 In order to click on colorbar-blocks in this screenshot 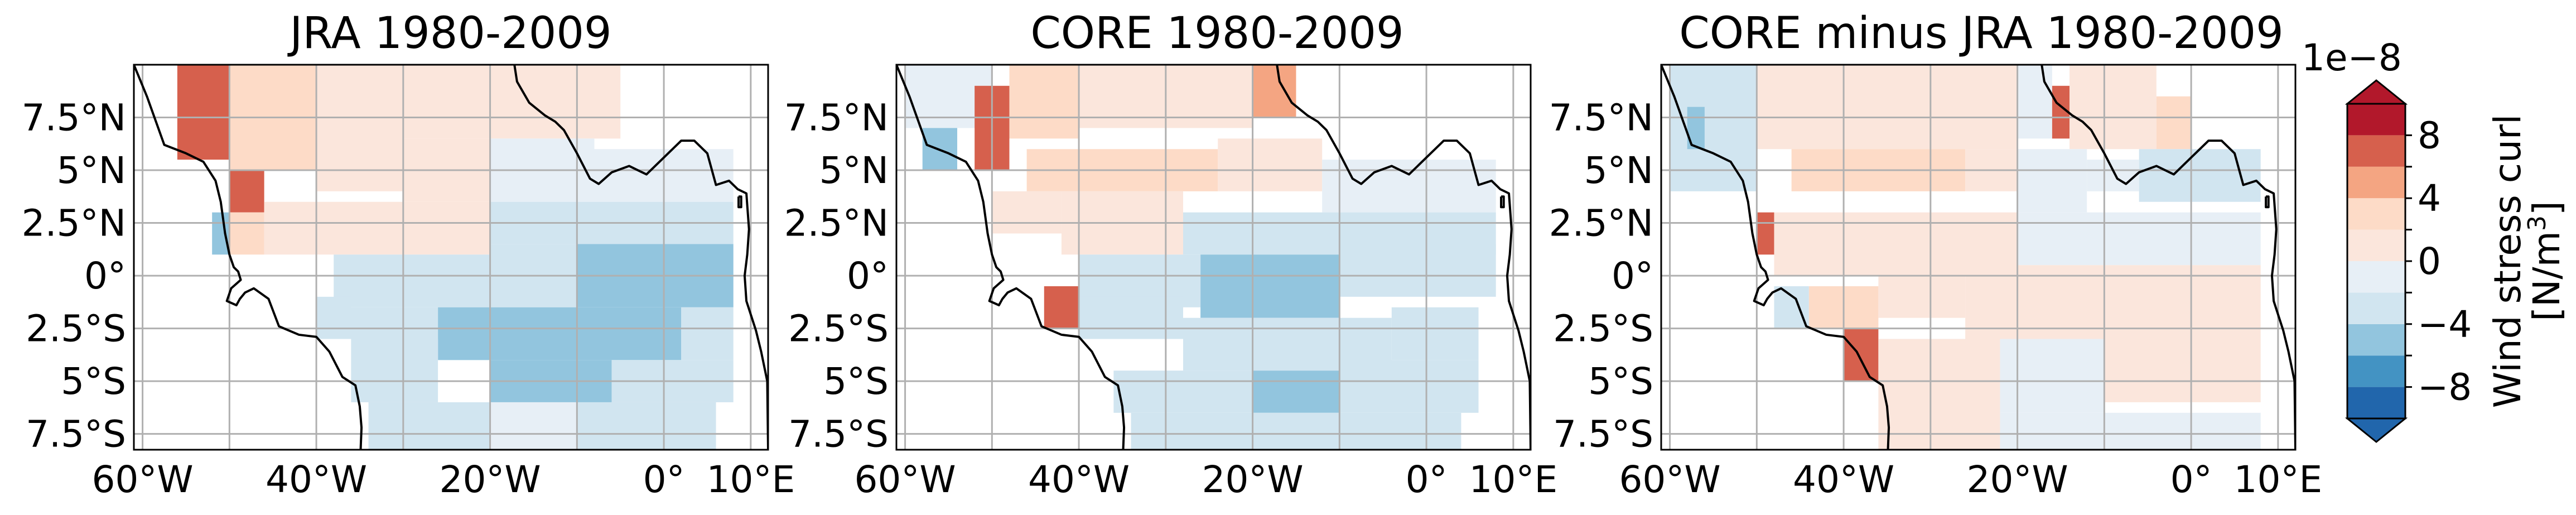, I will do `click(2376, 261)`.